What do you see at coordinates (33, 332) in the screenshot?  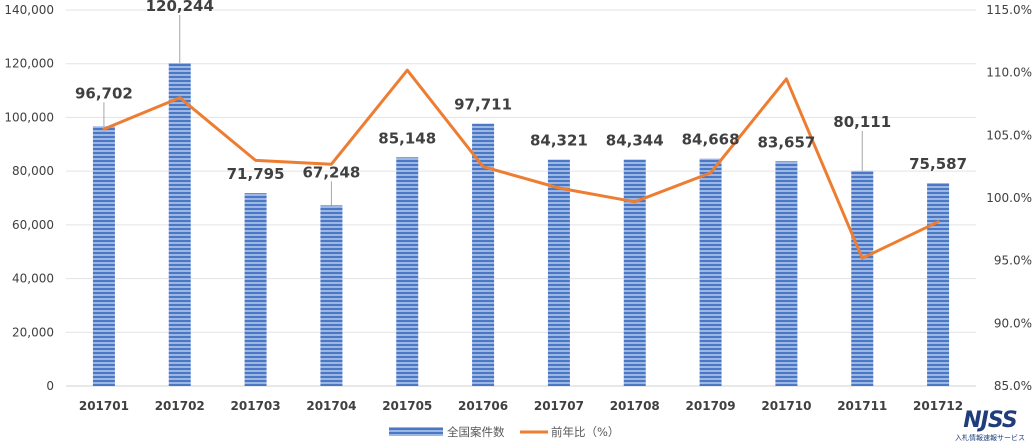 I see `left-tick-label: 20,000` at bounding box center [33, 332].